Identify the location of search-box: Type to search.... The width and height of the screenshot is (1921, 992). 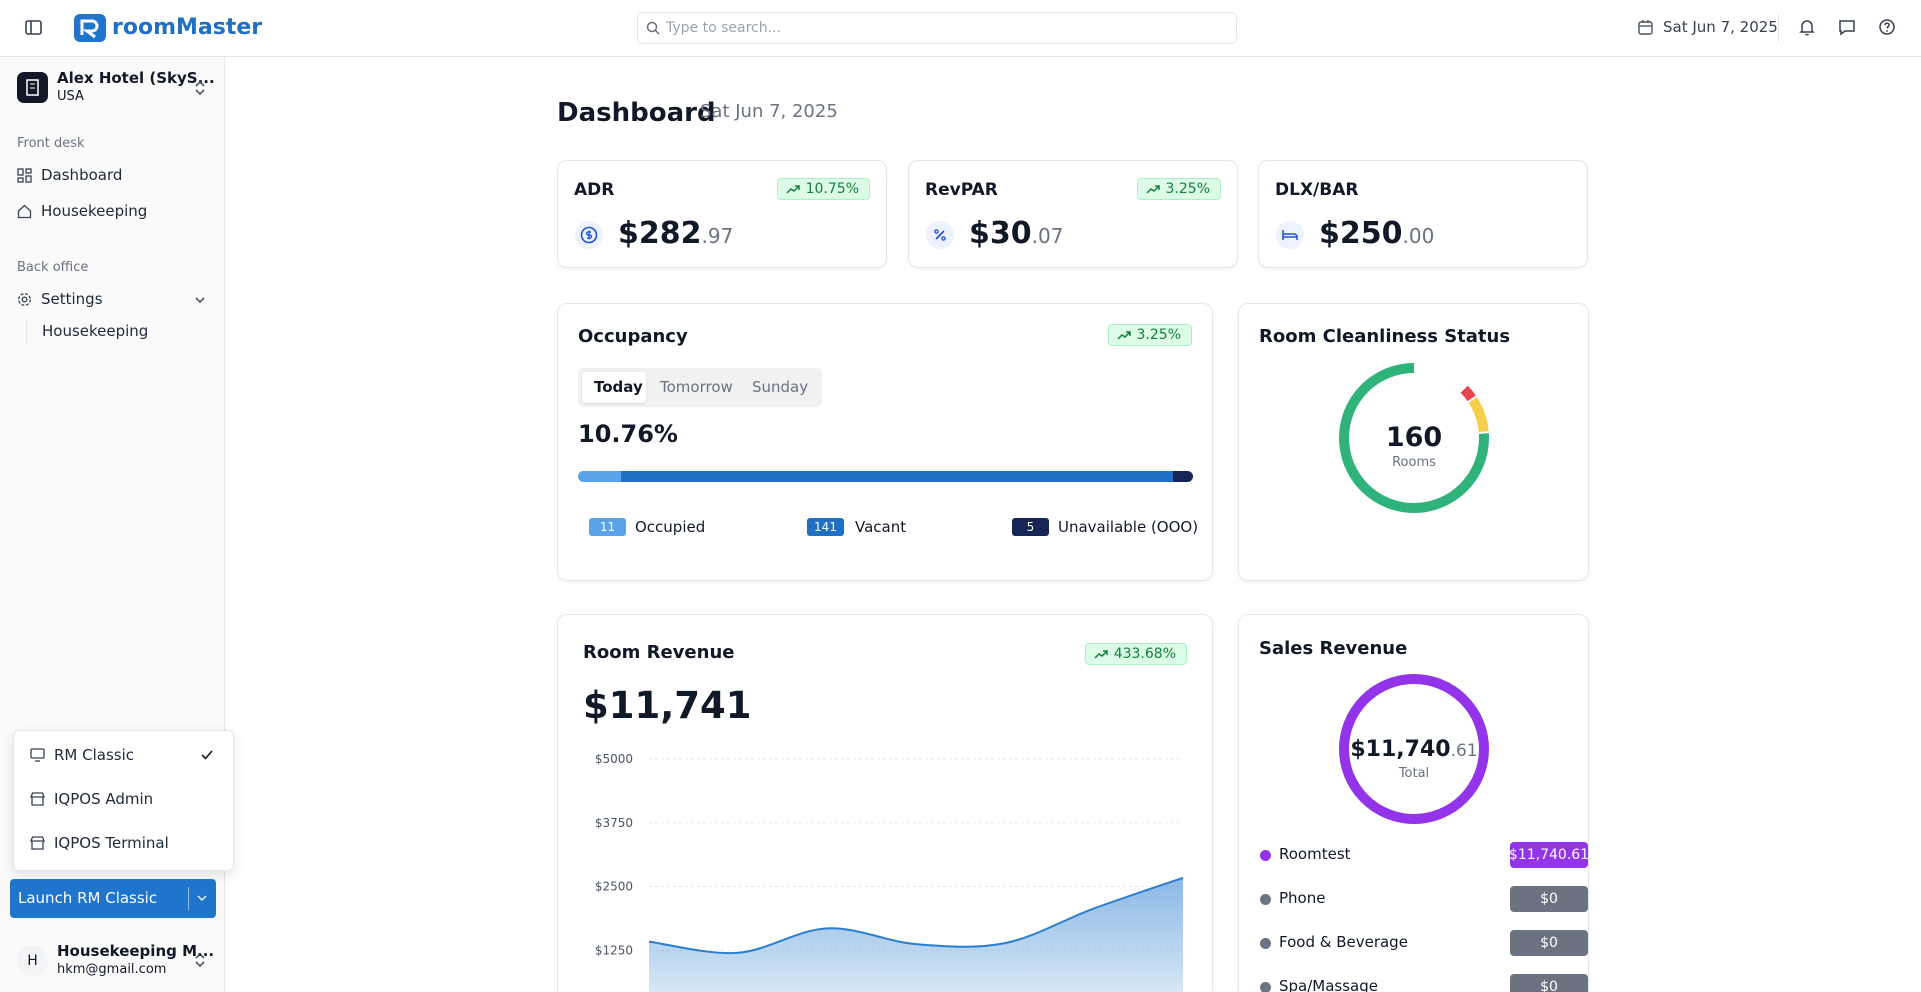
(937, 28).